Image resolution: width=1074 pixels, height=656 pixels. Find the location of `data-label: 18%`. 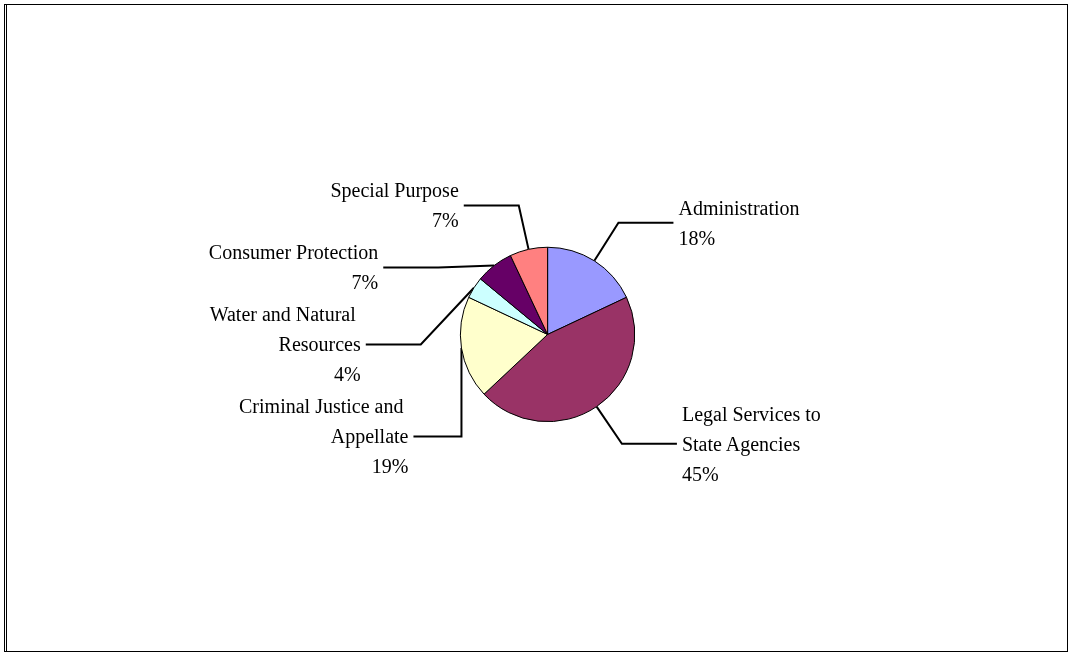

data-label: 18% is located at coordinates (697, 237).